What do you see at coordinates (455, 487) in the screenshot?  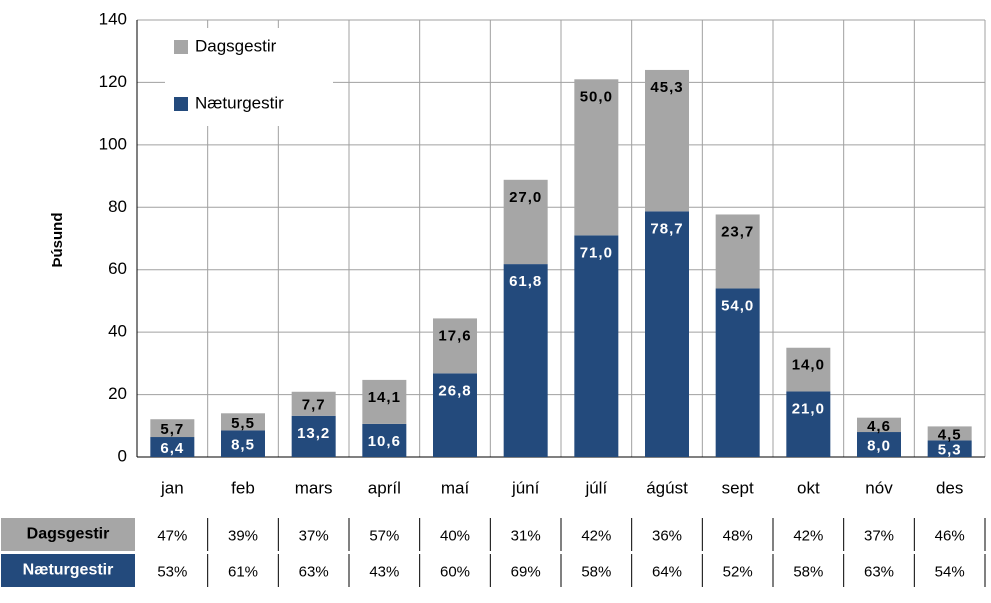 I see `x-tick-label: maí` at bounding box center [455, 487].